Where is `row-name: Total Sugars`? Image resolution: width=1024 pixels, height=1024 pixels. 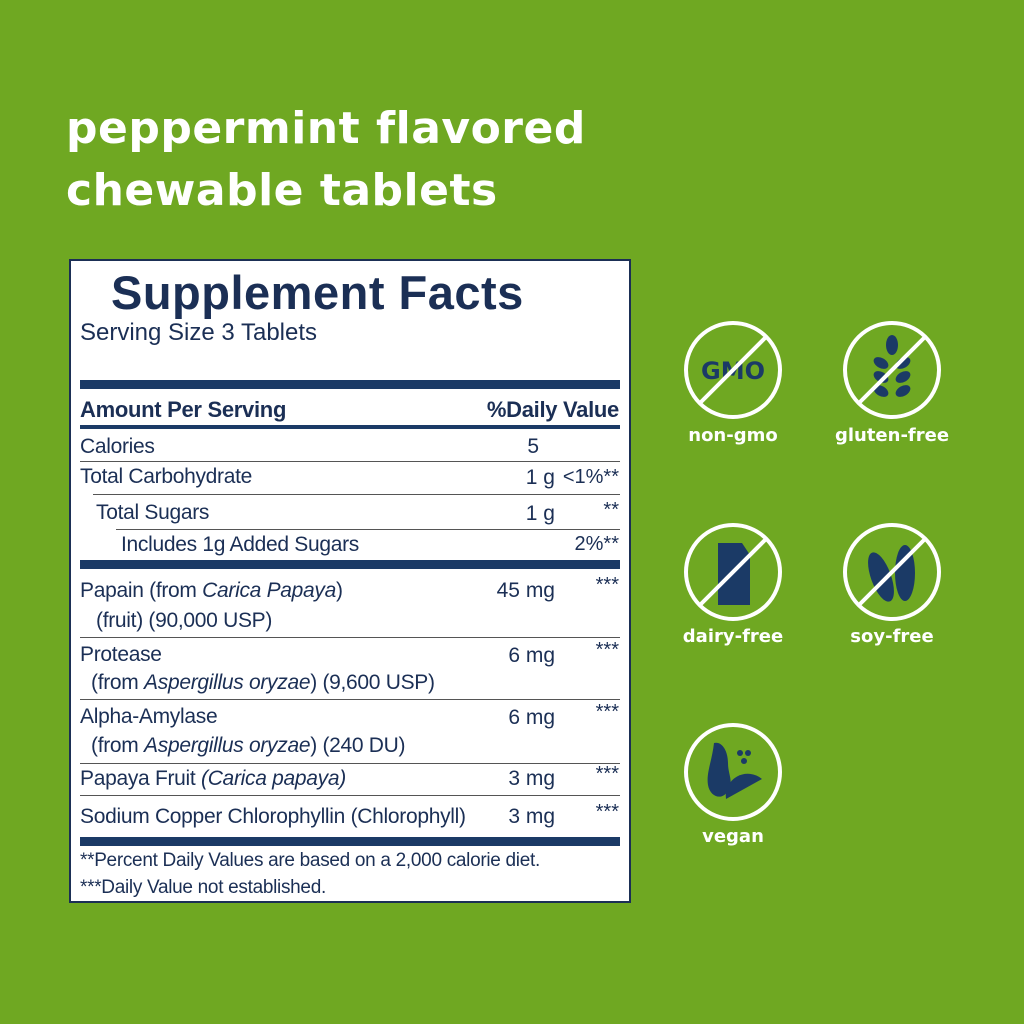 row-name: Total Sugars is located at coordinates (153, 512).